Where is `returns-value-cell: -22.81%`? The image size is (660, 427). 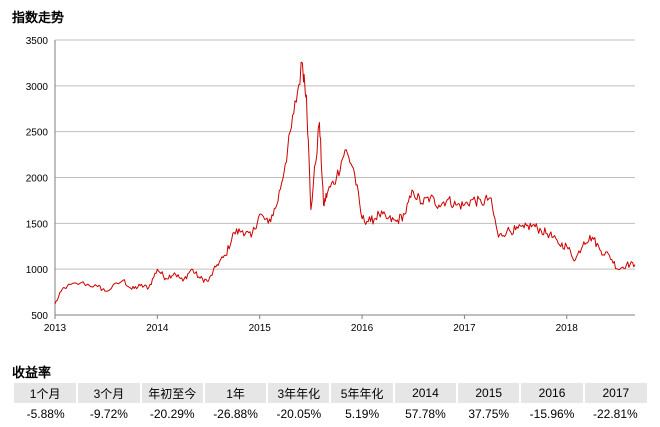
returns-value-cell: -22.81% is located at coordinates (615, 414).